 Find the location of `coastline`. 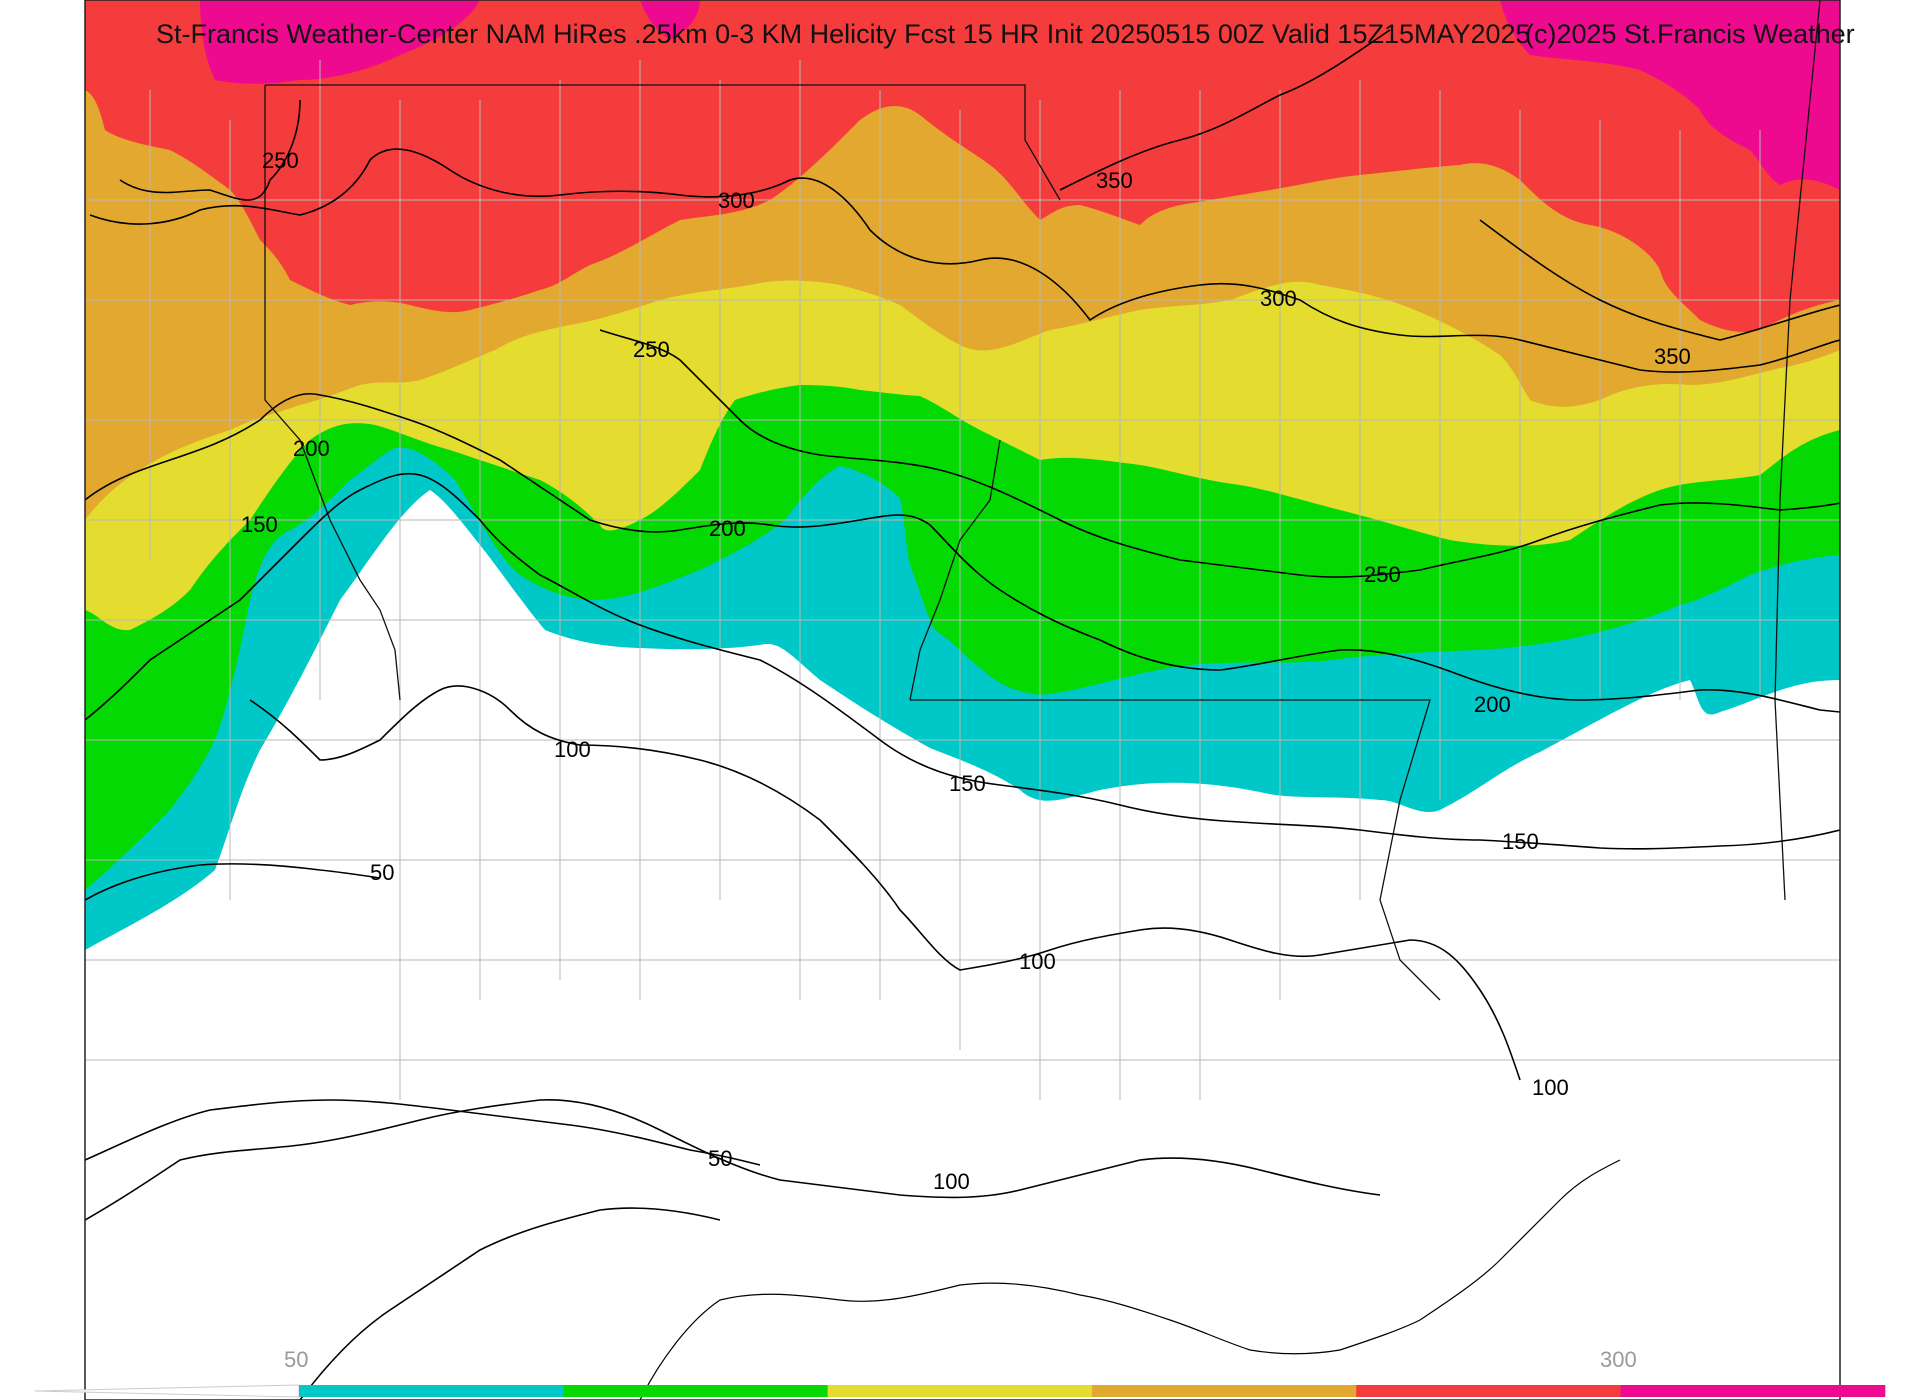

coastline is located at coordinates (1130, 1279).